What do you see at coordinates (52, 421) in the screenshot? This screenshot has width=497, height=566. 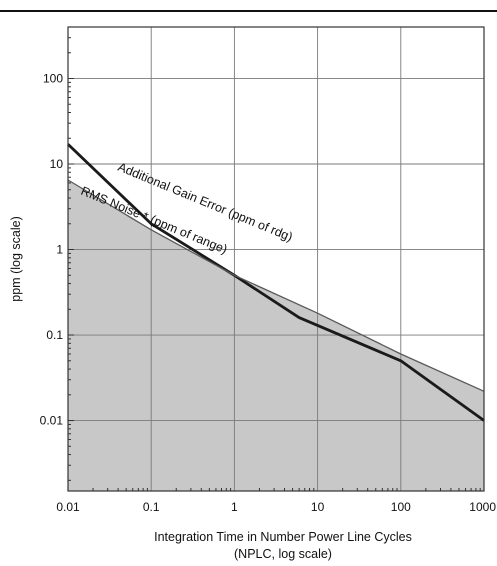 I see `y-tick-label: 0.01` at bounding box center [52, 421].